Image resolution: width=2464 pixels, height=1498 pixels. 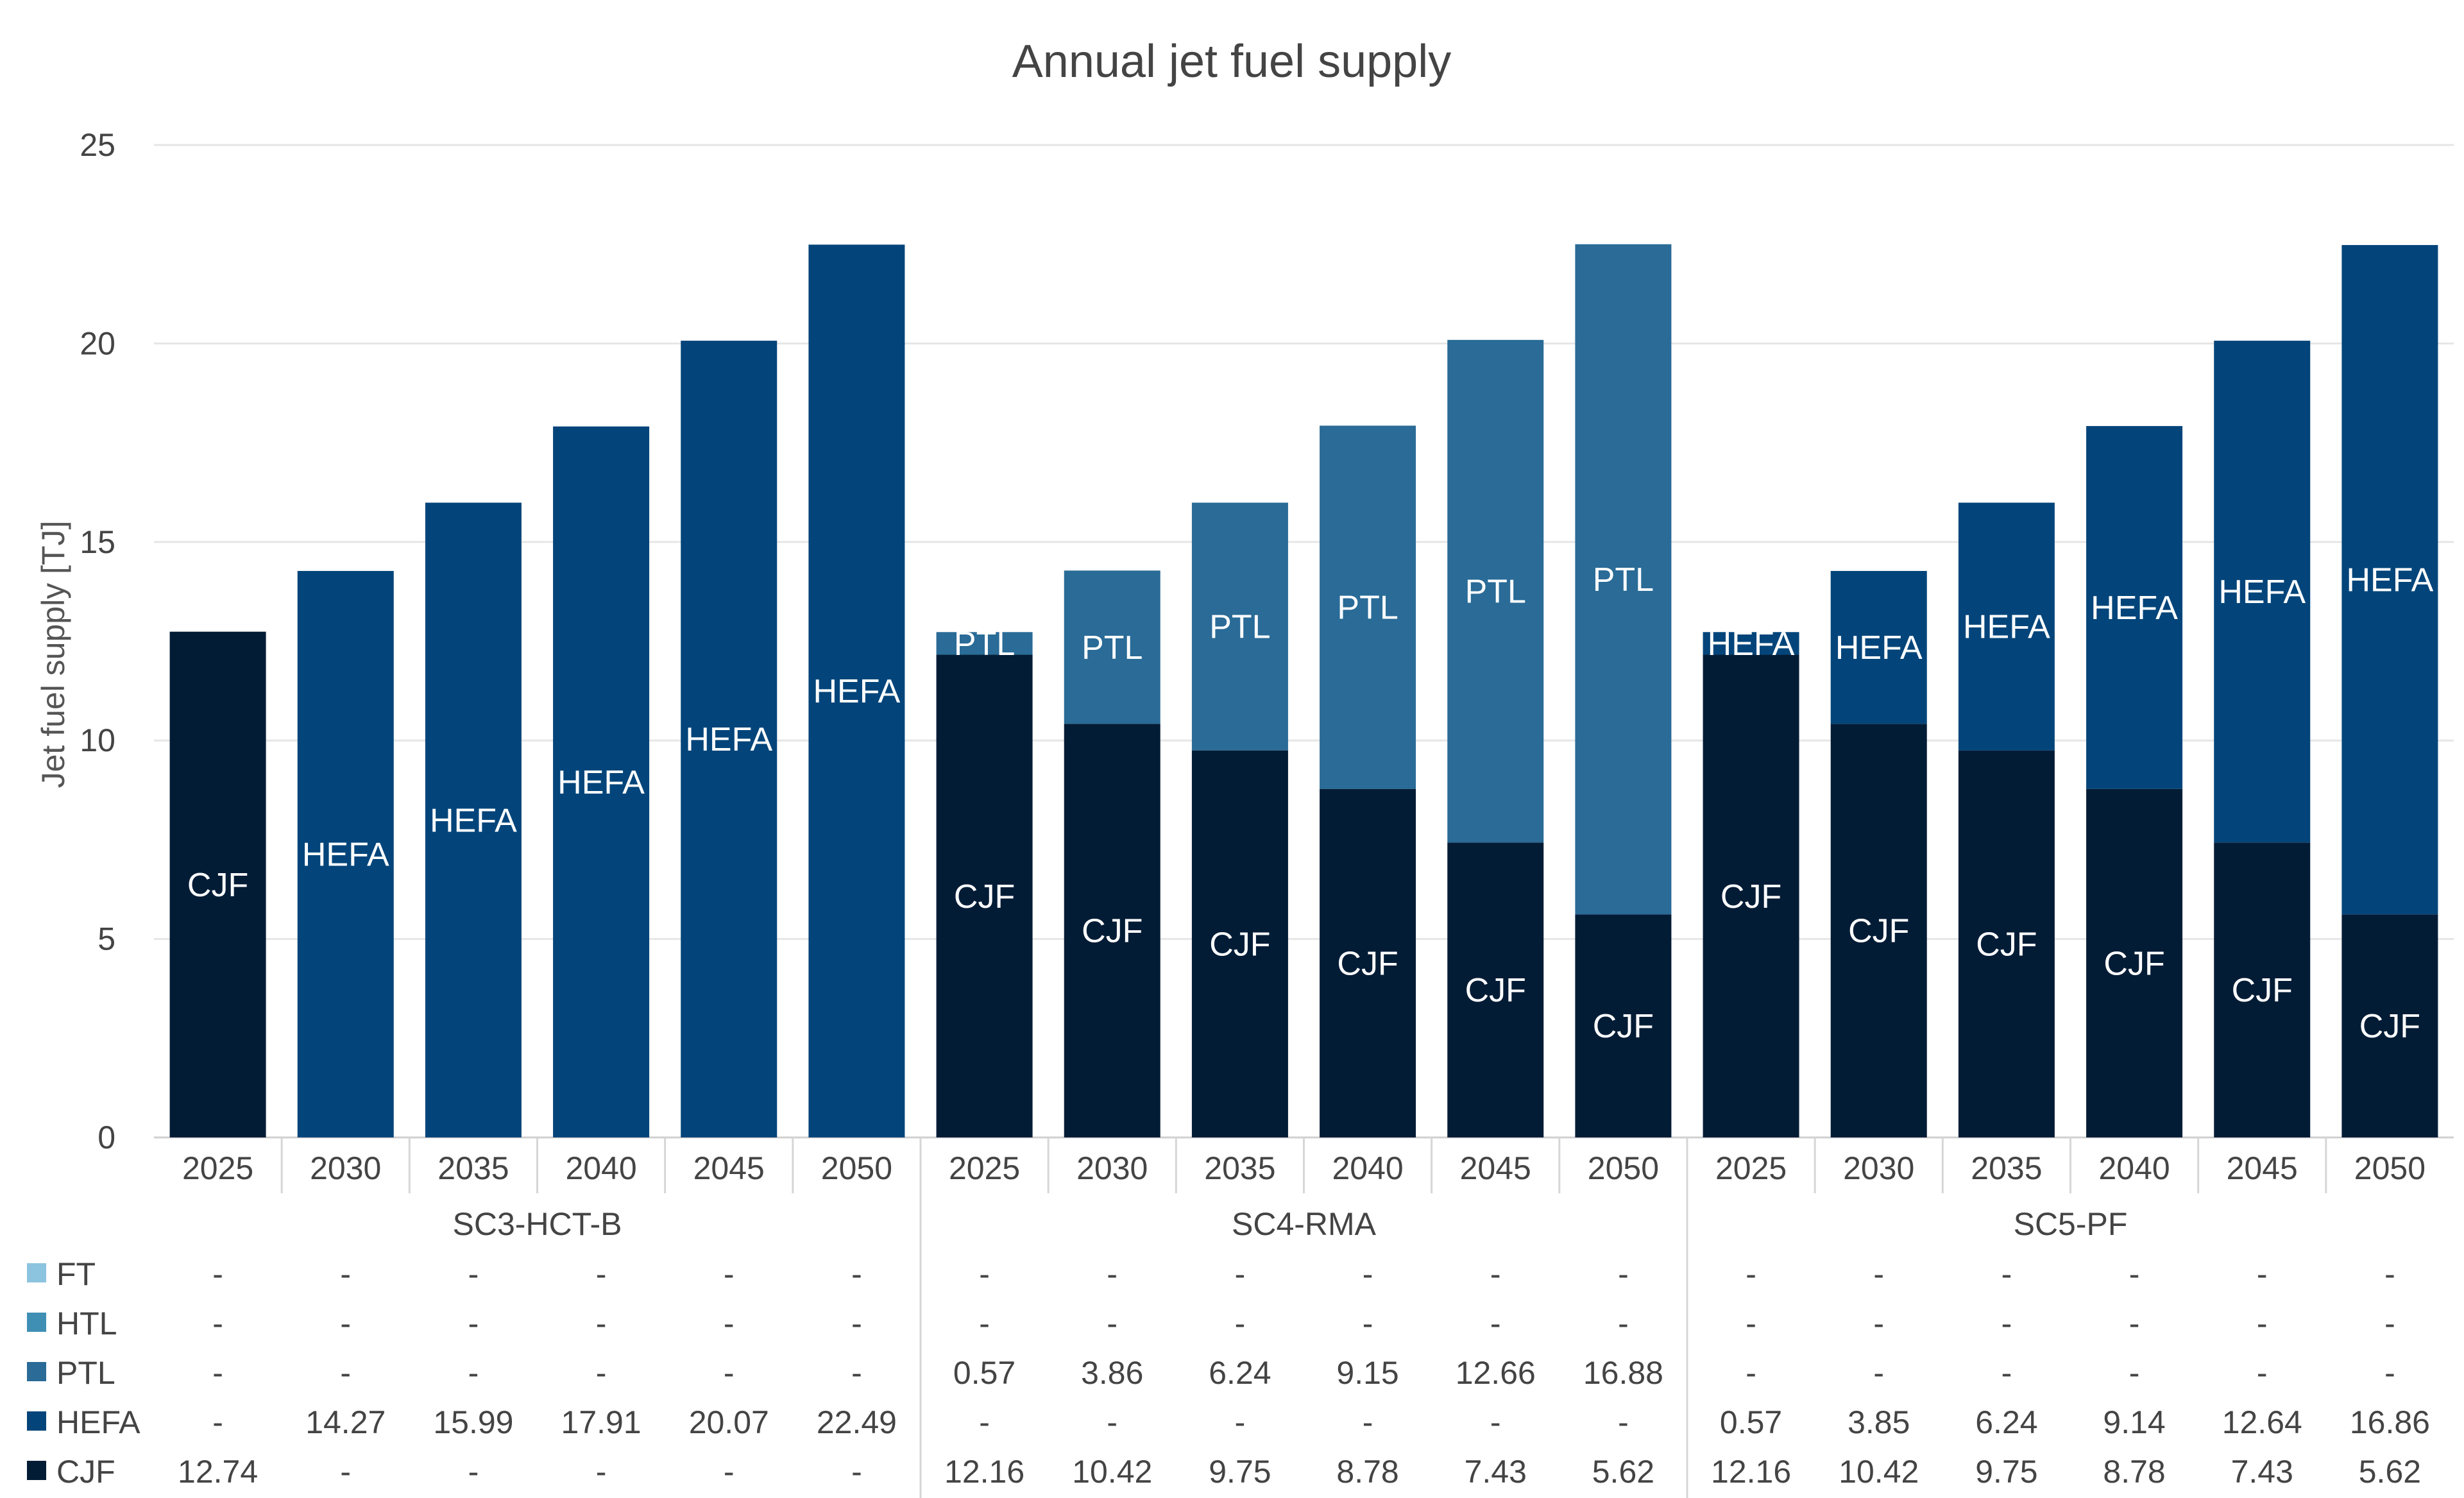 What do you see at coordinates (729, 1422) in the screenshot?
I see `table-cell: 20.07` at bounding box center [729, 1422].